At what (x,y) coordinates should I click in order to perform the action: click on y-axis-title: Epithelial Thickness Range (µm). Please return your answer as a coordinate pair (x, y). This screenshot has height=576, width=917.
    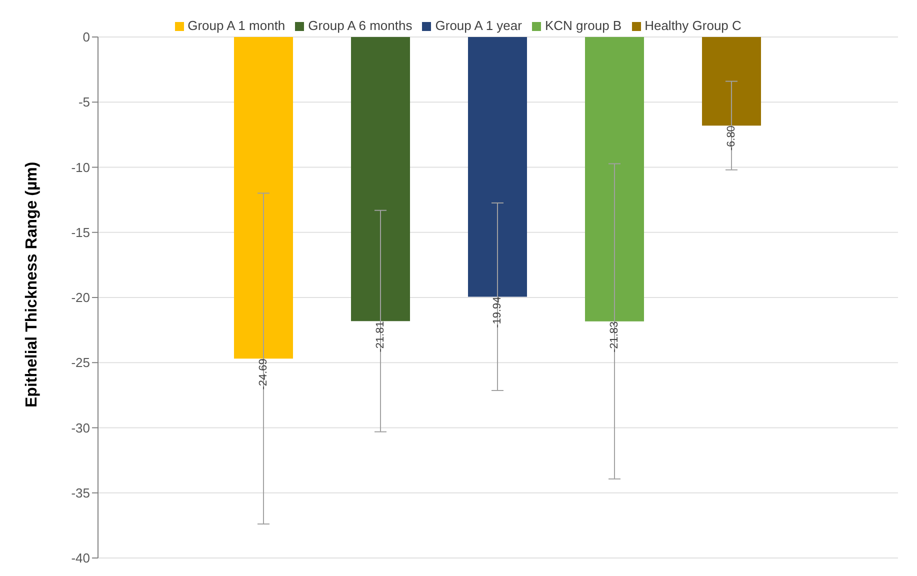
    Looking at the image, I should click on (32, 285).